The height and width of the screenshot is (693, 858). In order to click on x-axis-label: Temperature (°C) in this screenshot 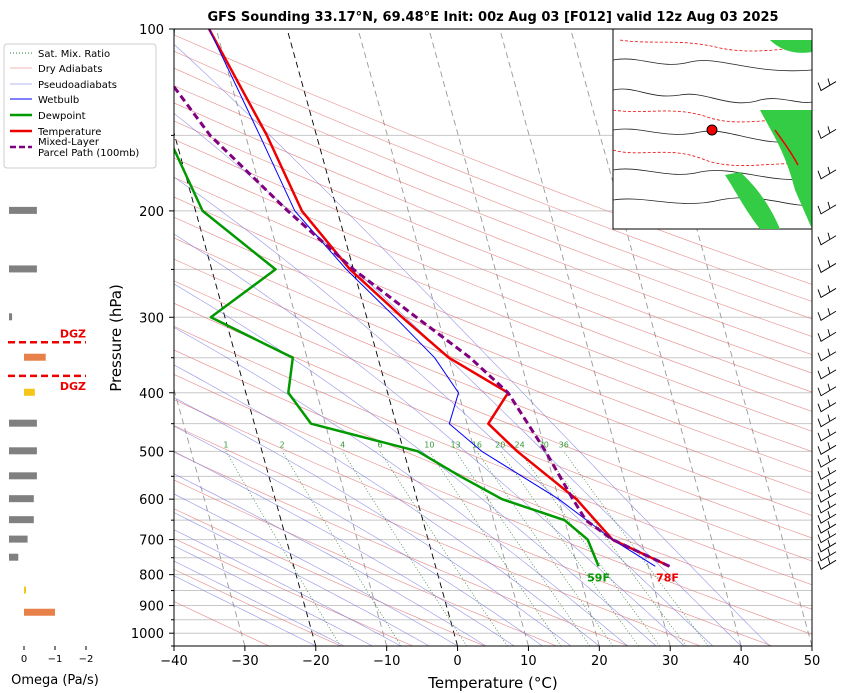, I will do `click(492, 683)`.